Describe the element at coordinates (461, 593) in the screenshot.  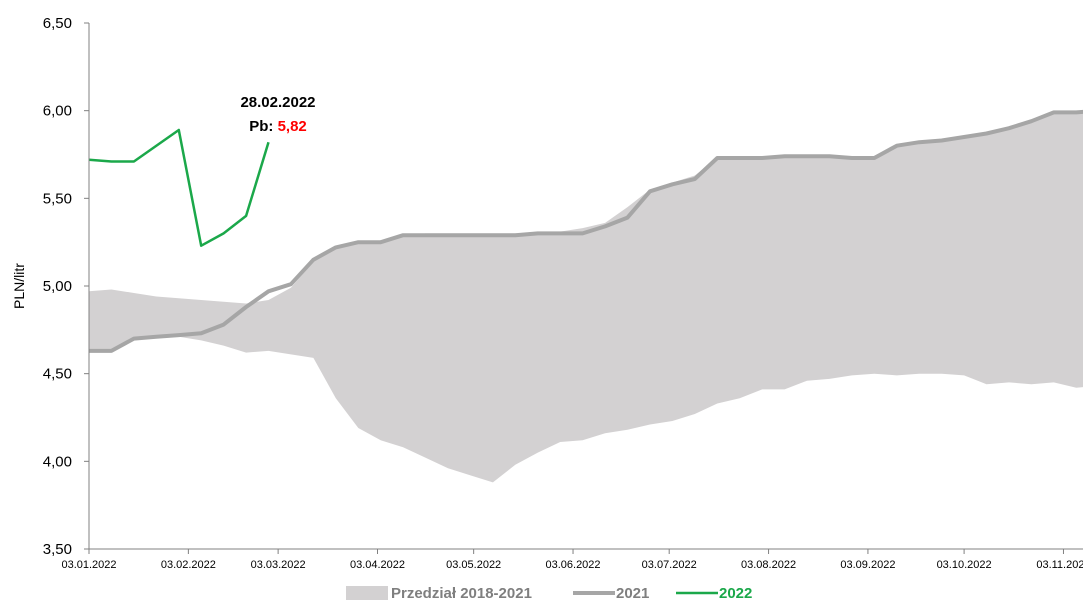
I see `legend-label-band: Przedział 2018-2021` at that location.